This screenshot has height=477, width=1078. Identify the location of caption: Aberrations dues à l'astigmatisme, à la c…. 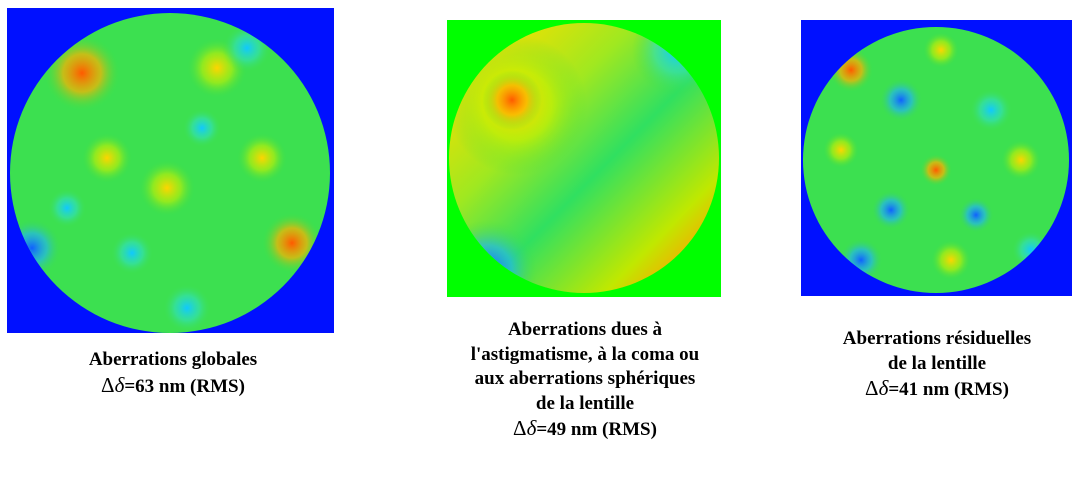
(585, 380).